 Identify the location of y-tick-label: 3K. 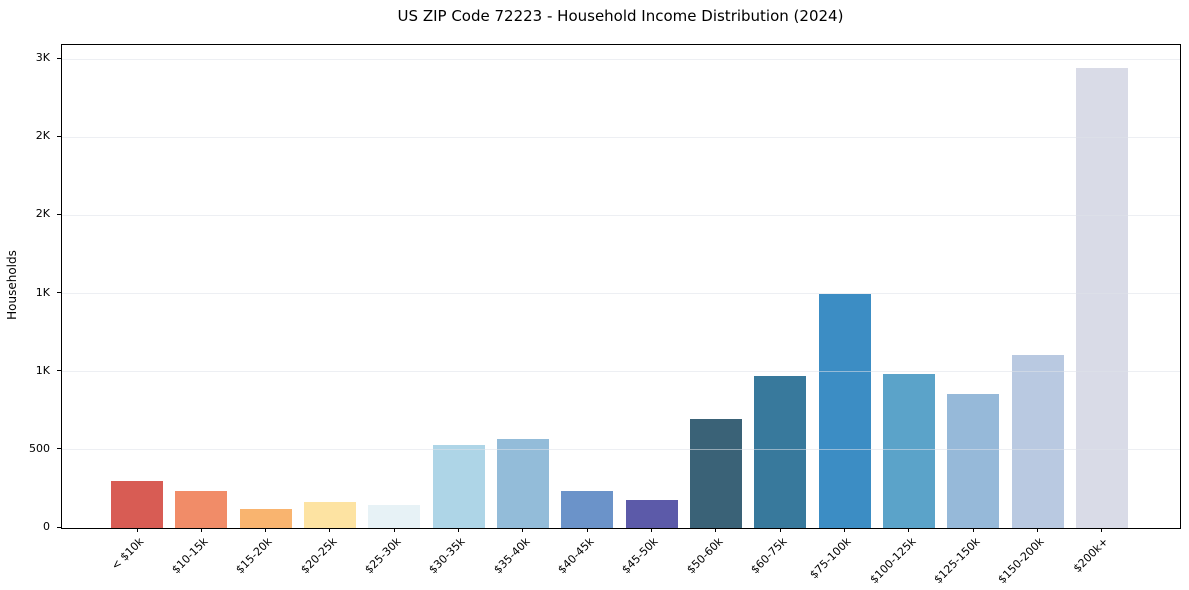
(42, 58).